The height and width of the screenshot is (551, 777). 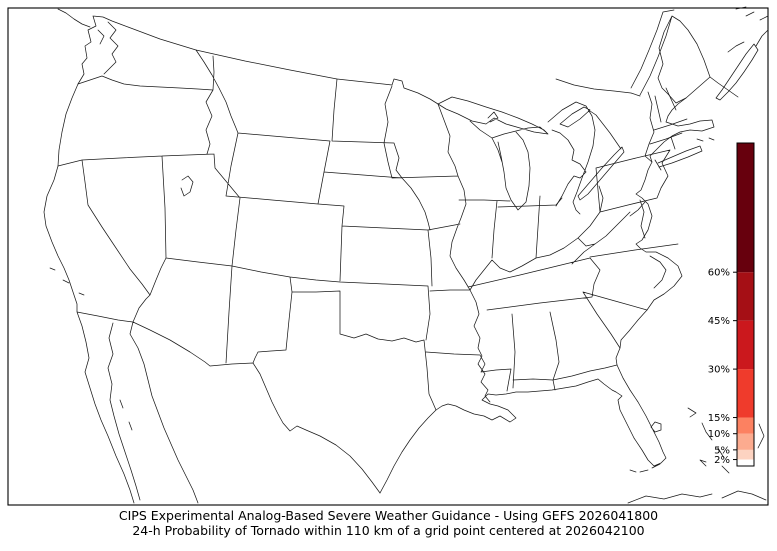 I want to click on great-lakes-path, so click(x=531, y=155).